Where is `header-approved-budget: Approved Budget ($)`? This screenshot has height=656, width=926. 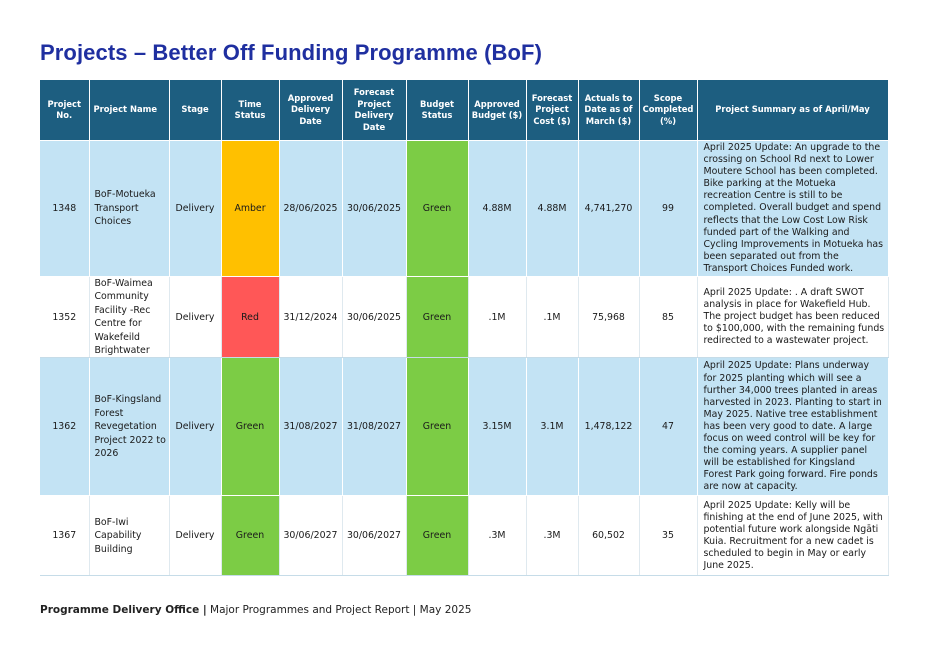
header-approved-budget: Approved Budget ($) is located at coordinates (497, 110).